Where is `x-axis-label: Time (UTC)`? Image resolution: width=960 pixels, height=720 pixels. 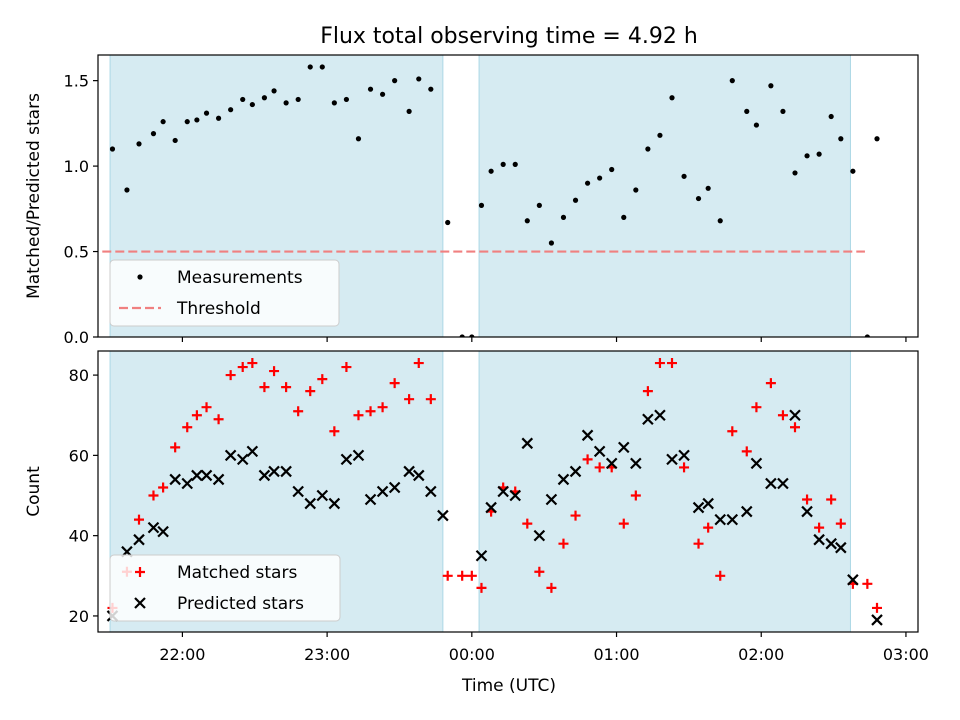
x-axis-label: Time (UTC) is located at coordinates (508, 686).